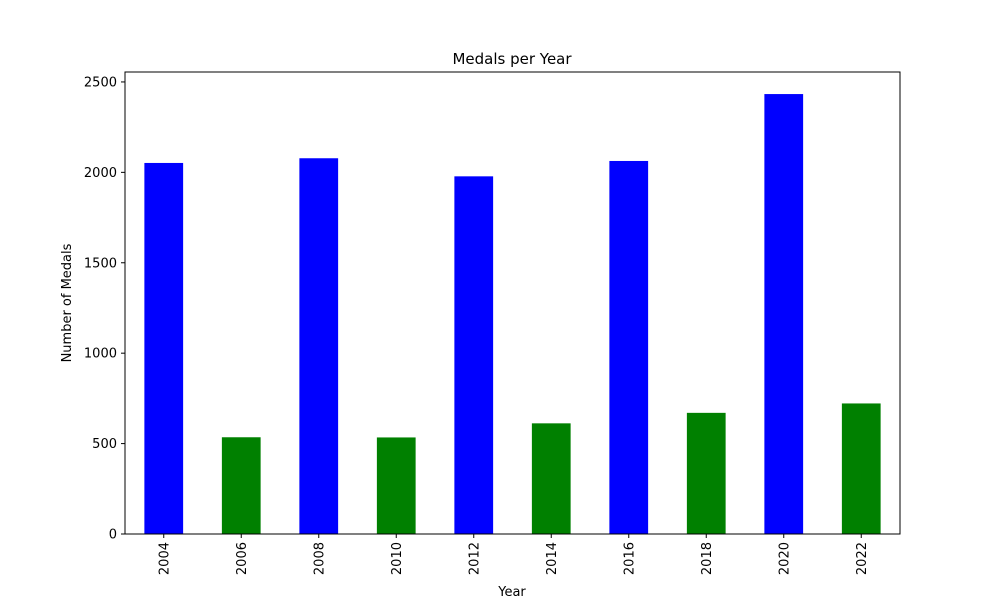 The height and width of the screenshot is (604, 1000). Describe the element at coordinates (862, 558) in the screenshot. I see `x-tick-label: 2022` at that location.